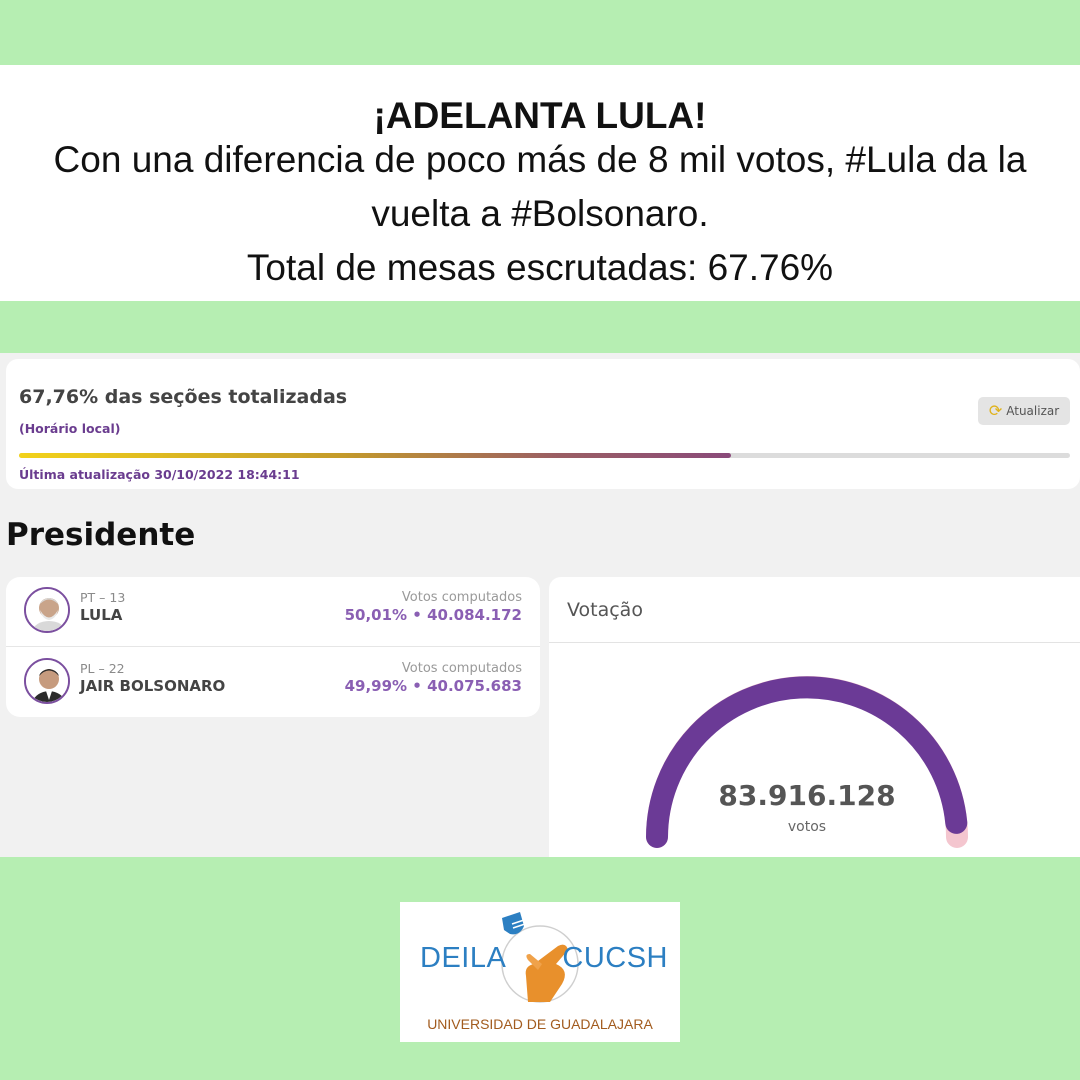 The width and height of the screenshot is (1080, 1080). What do you see at coordinates (540, 1024) in the screenshot?
I see `logo-university: UNIVERSIDAD DE GUADALAJARA` at bounding box center [540, 1024].